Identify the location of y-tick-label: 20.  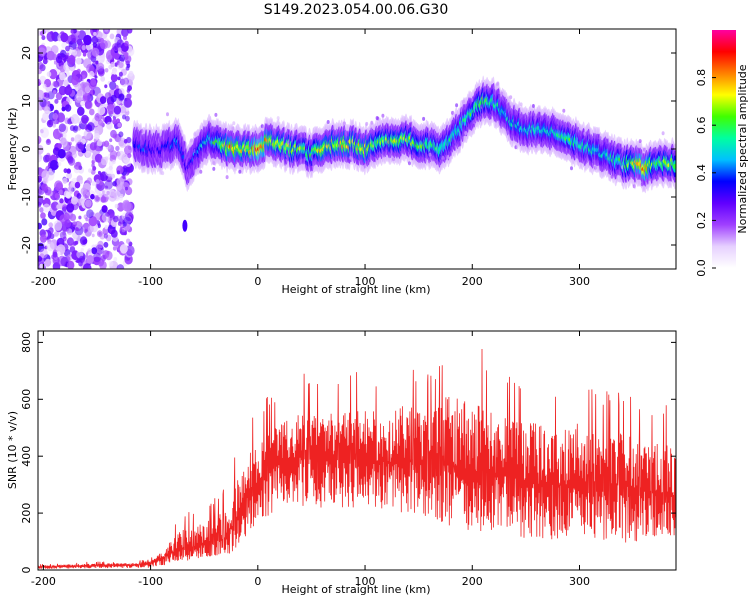
(26, 53).